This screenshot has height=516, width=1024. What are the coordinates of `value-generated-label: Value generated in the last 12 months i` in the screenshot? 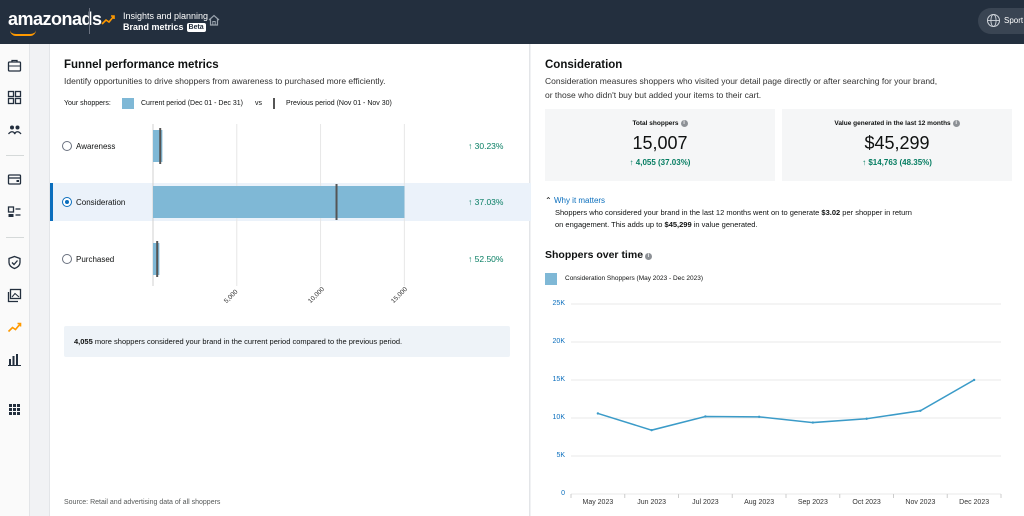 It's located at (897, 123).